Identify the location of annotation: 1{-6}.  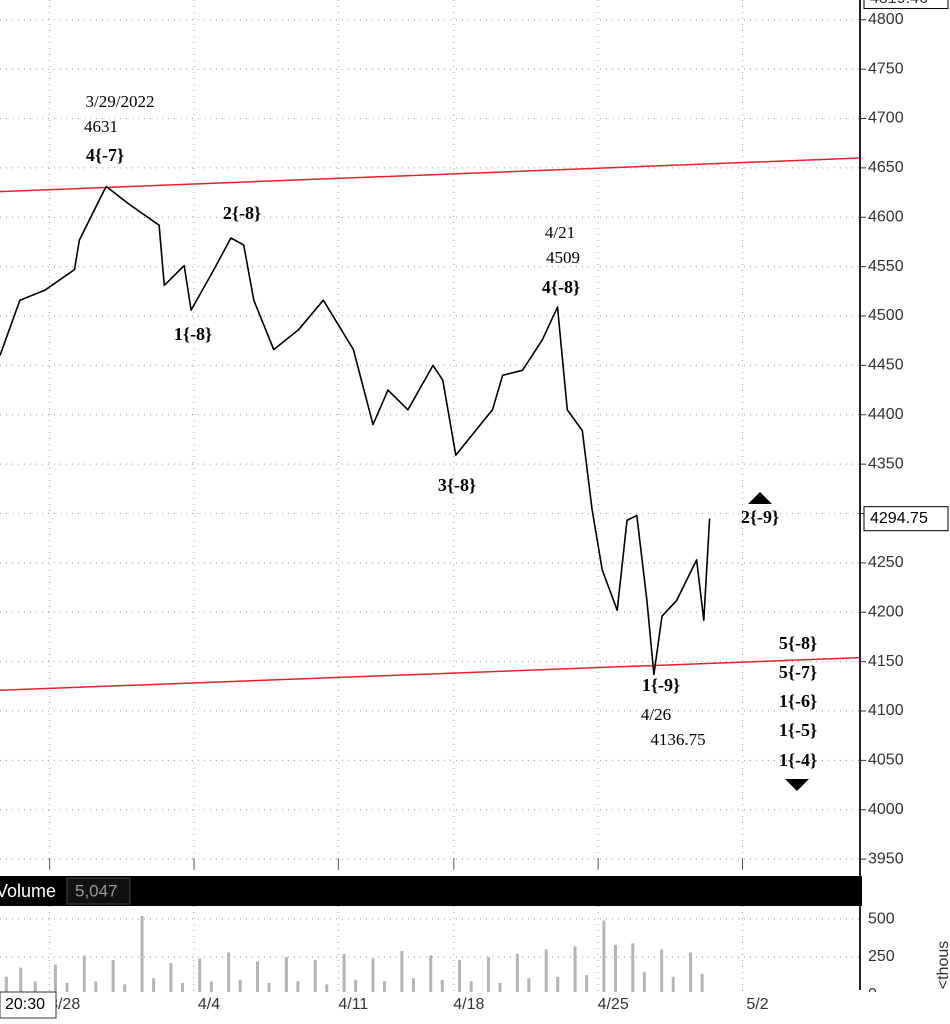
(798, 701).